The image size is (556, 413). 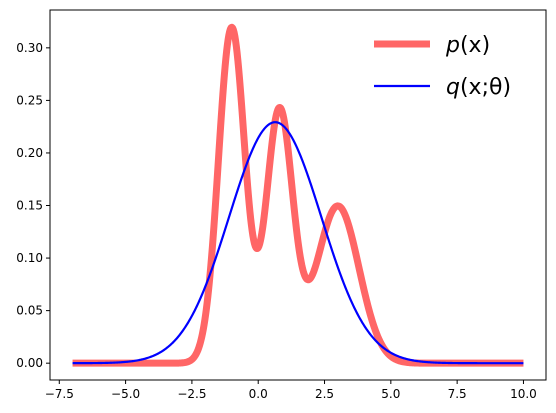 What do you see at coordinates (457, 394) in the screenshot?
I see `x-tick-label: 7.5` at bounding box center [457, 394].